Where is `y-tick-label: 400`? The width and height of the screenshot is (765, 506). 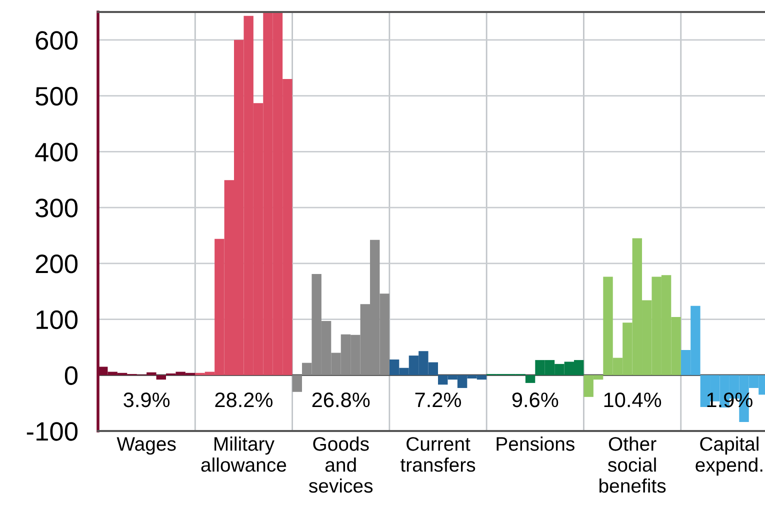
y-tick-label: 400 is located at coordinates (56, 152).